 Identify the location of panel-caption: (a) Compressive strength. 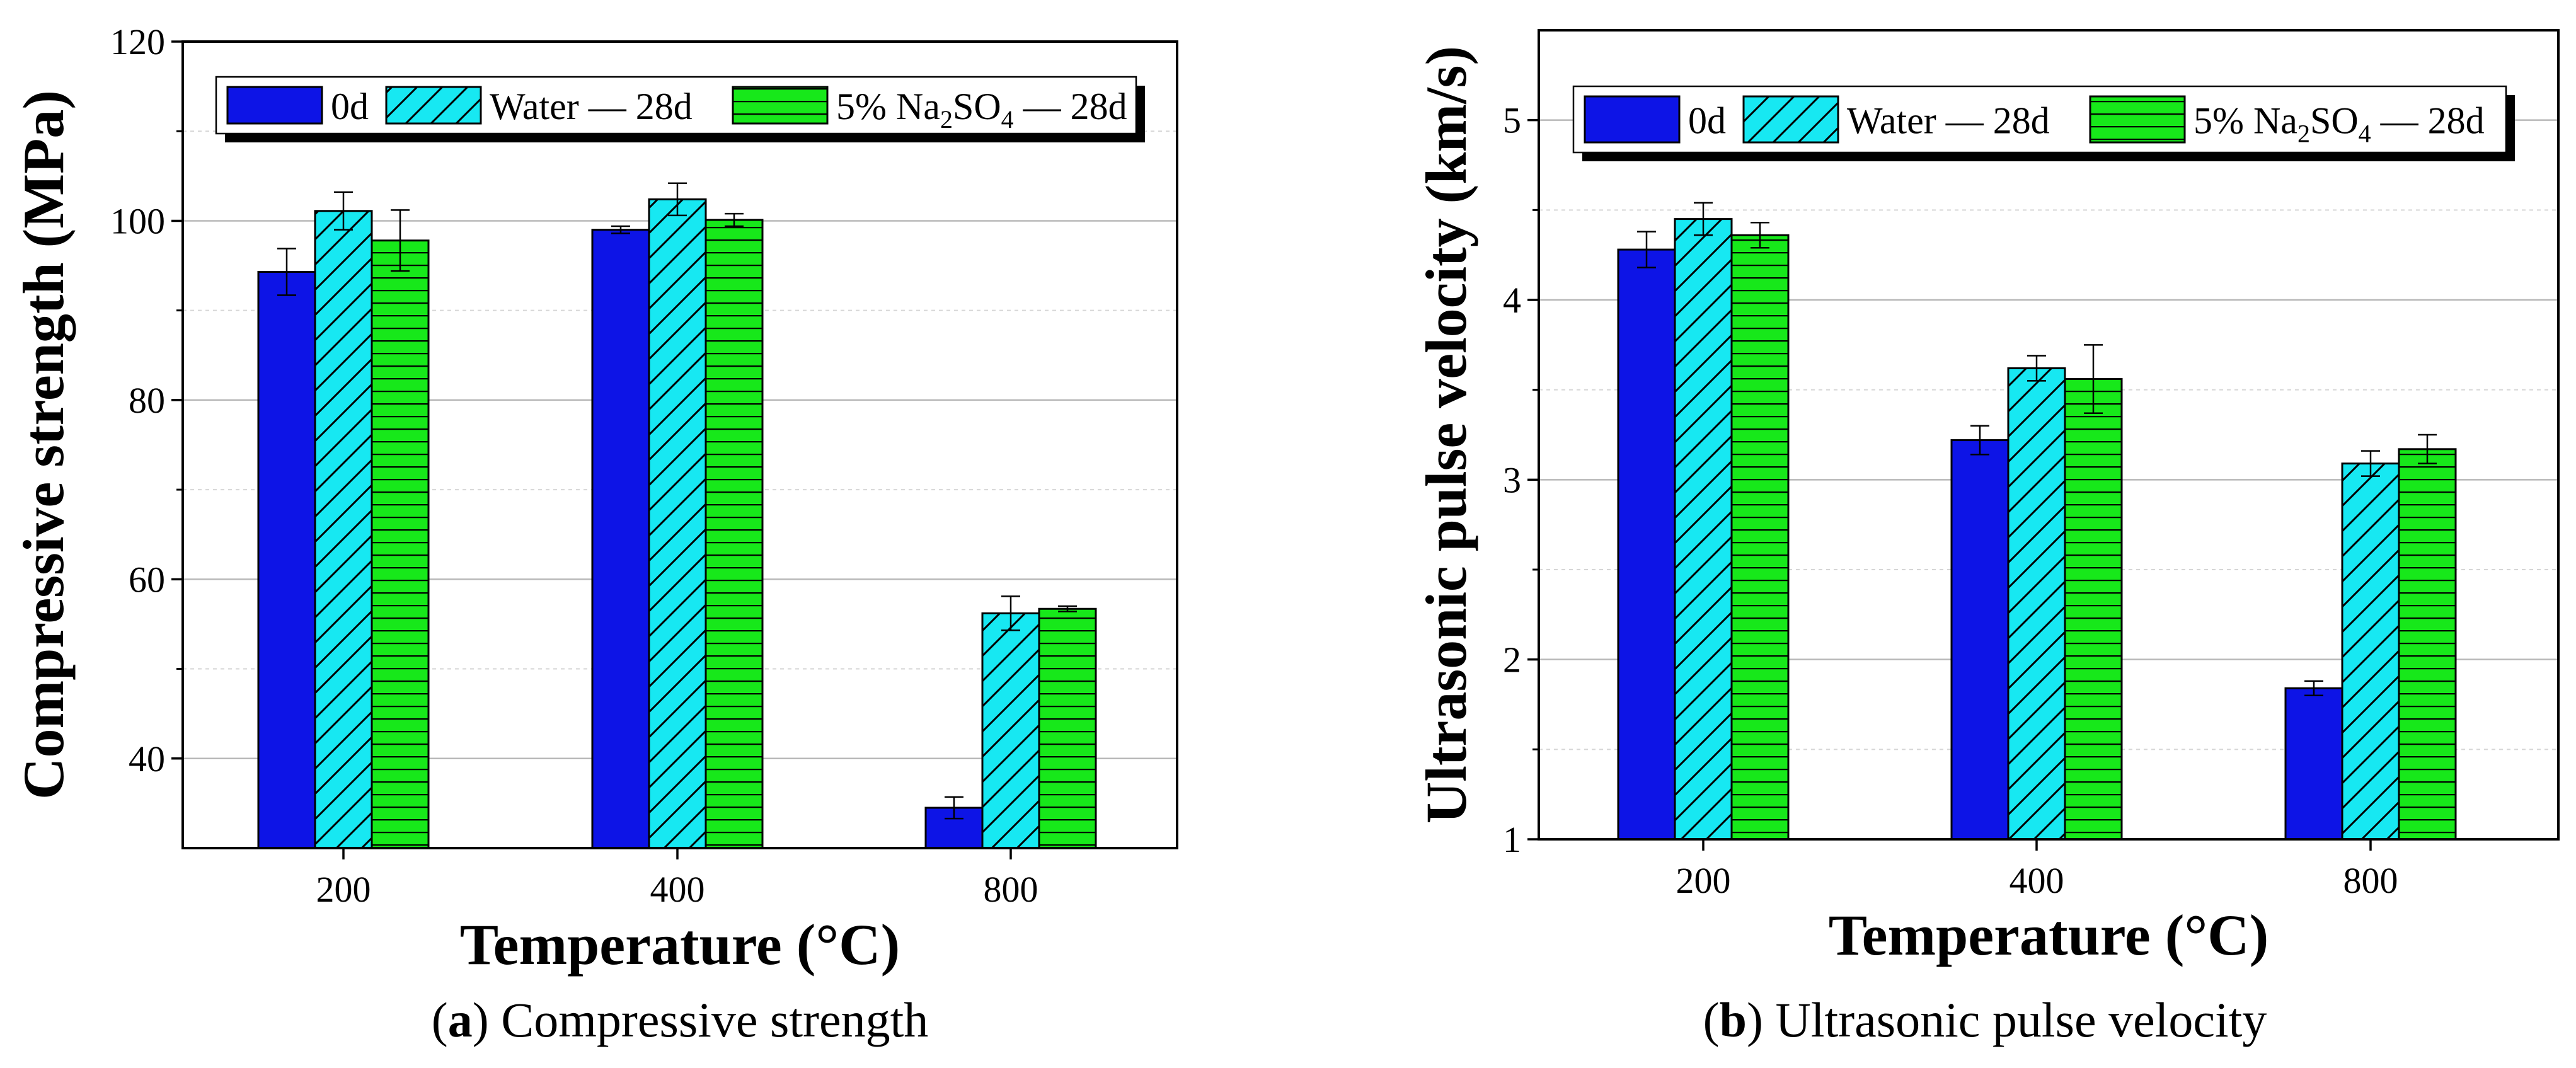
(680, 1019).